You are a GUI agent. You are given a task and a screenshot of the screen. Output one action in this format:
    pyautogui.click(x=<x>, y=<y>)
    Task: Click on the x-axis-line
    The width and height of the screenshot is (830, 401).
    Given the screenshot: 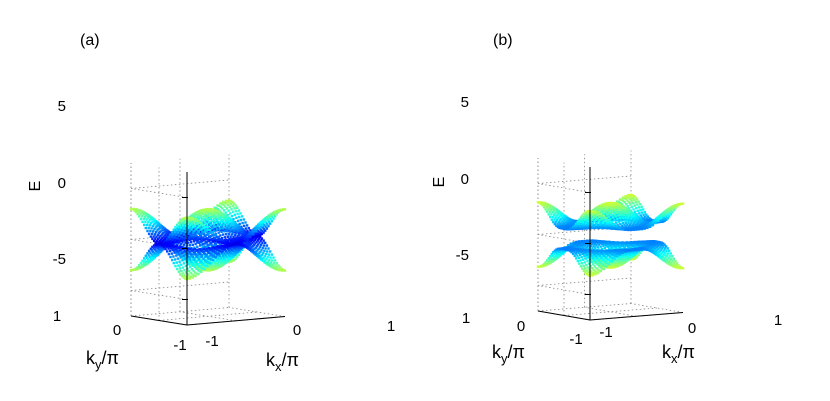 What is the action you would take?
    pyautogui.click(x=636, y=316)
    